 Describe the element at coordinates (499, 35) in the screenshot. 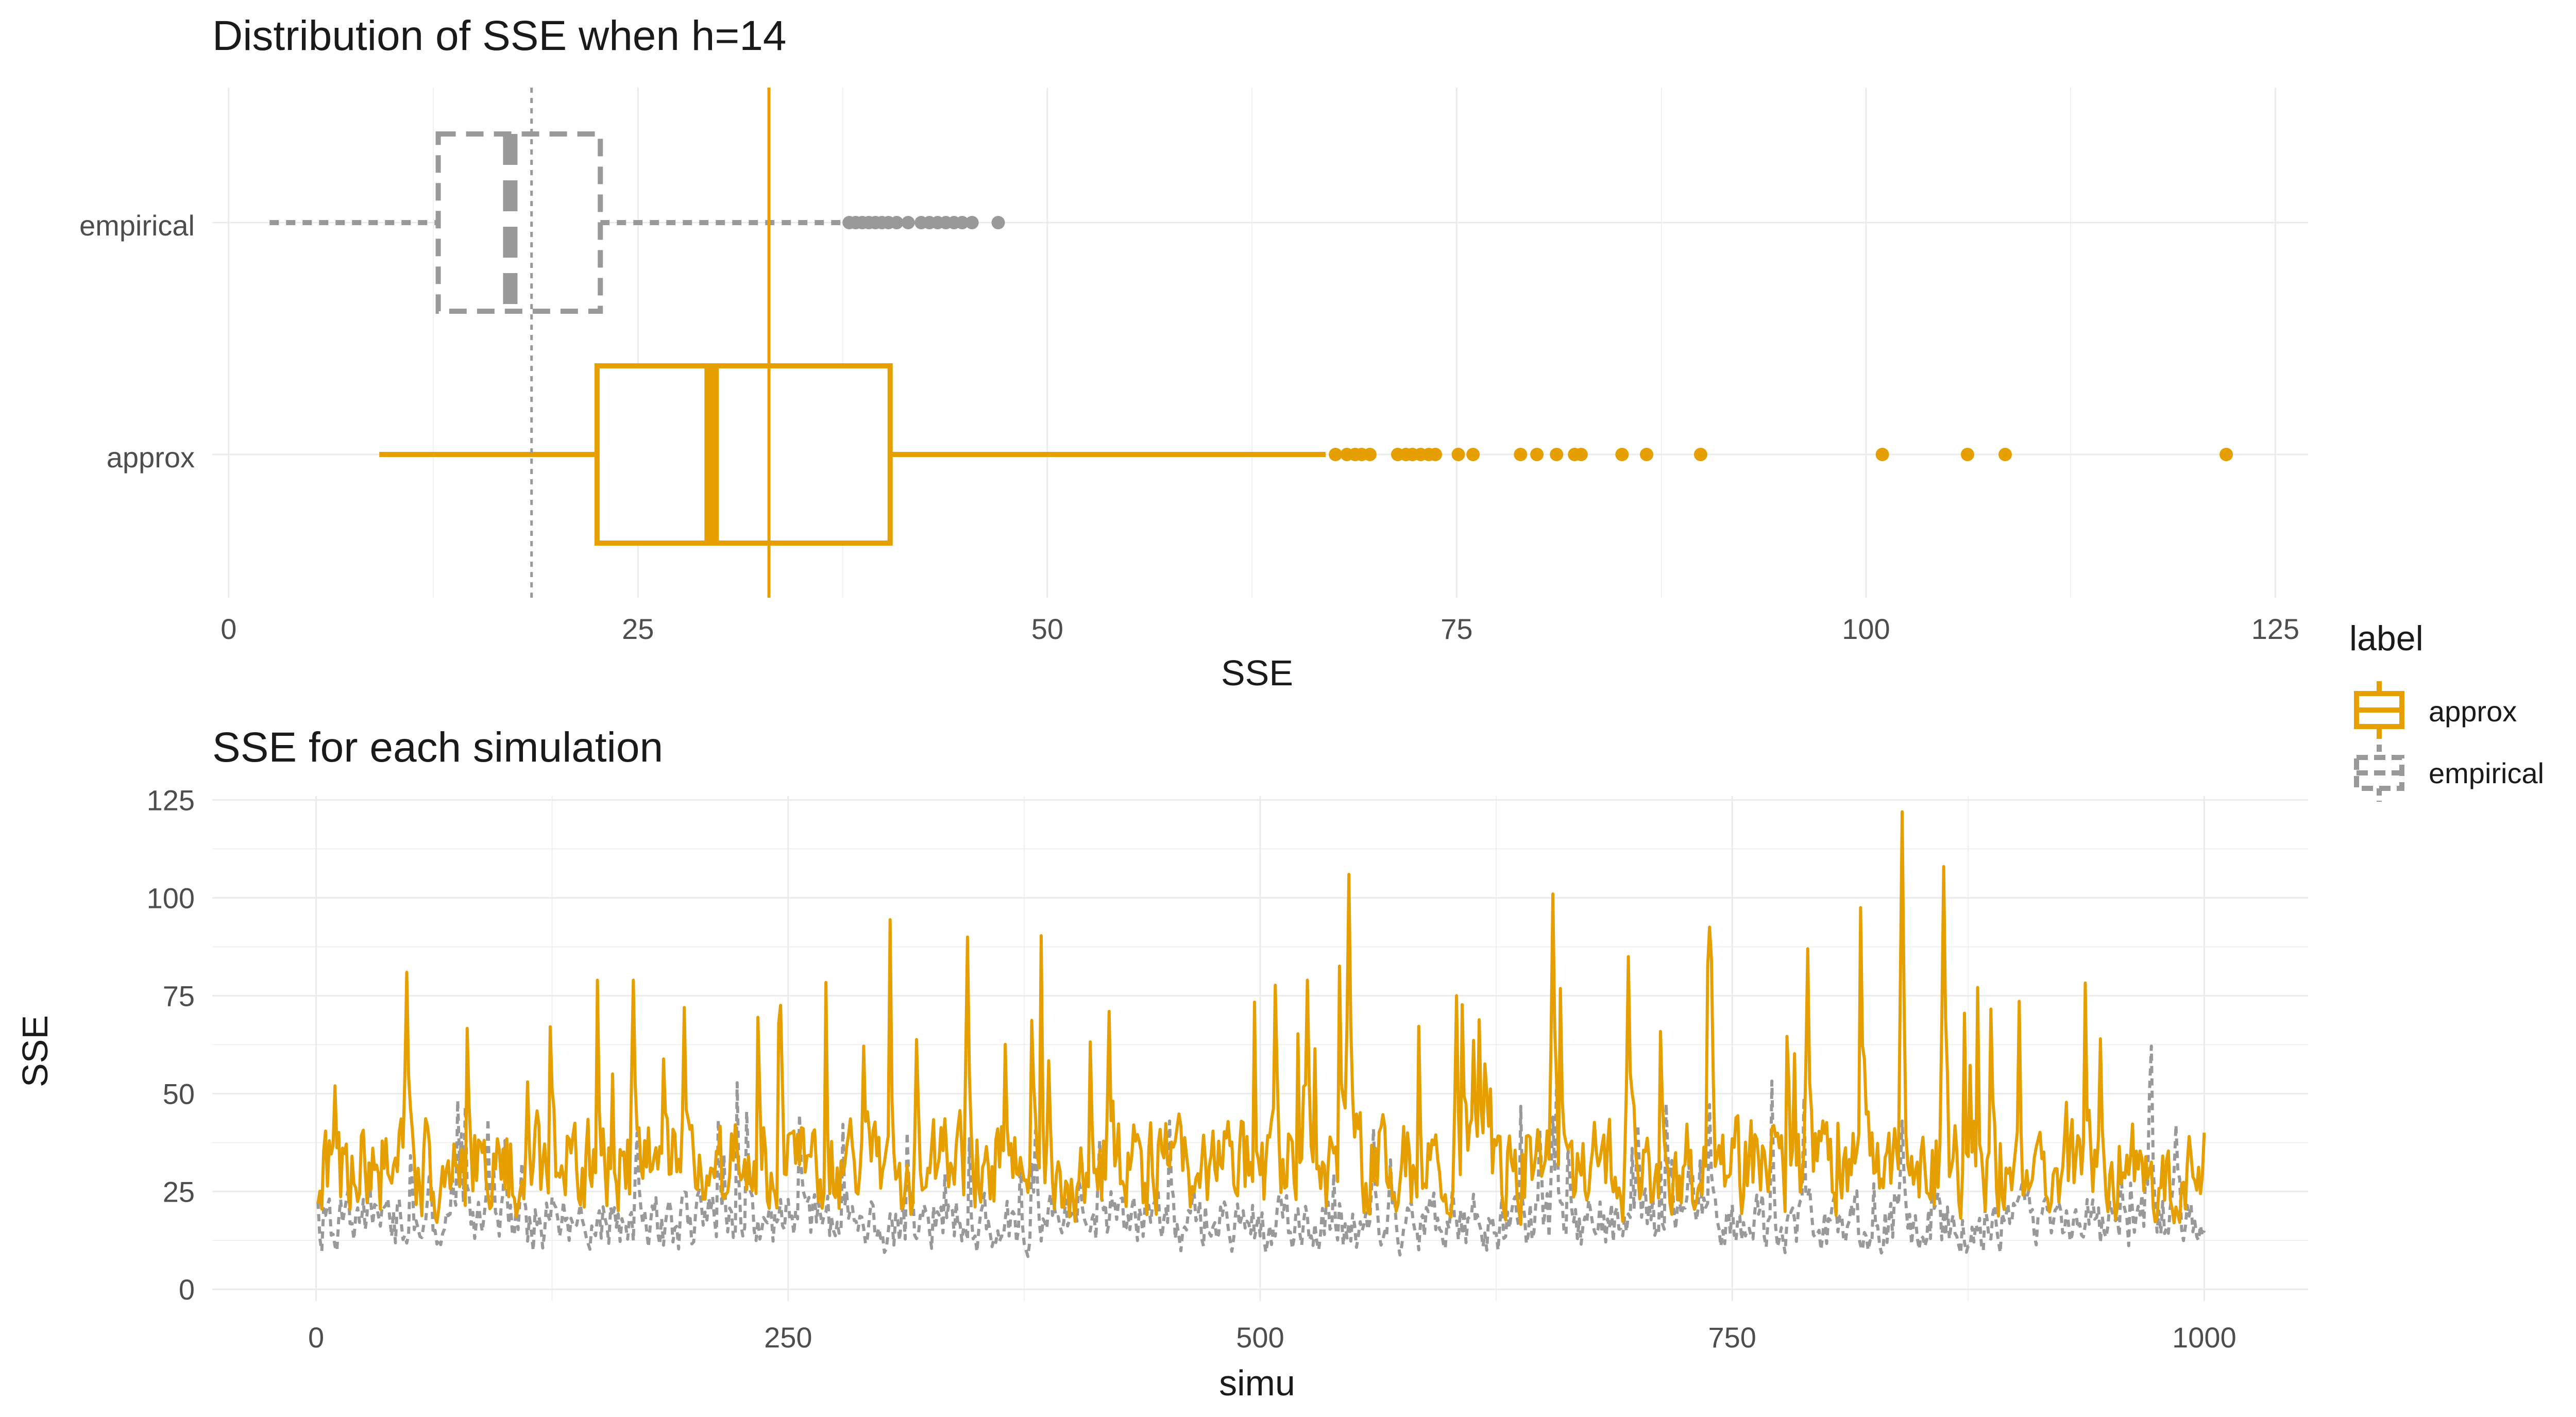

I see `boxplot-title: Distribution of SSE when h=14` at that location.